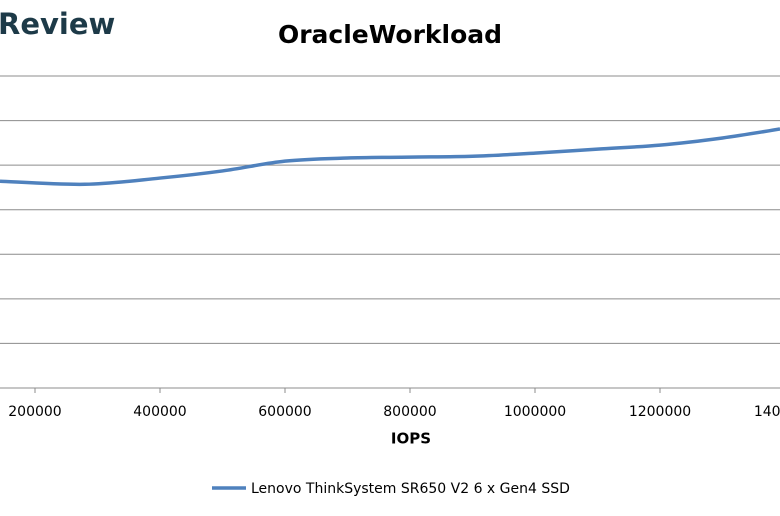 Image resolution: width=780 pixels, height=516 pixels. Describe the element at coordinates (767, 412) in the screenshot. I see `x-tick-label: 1400000` at that location.